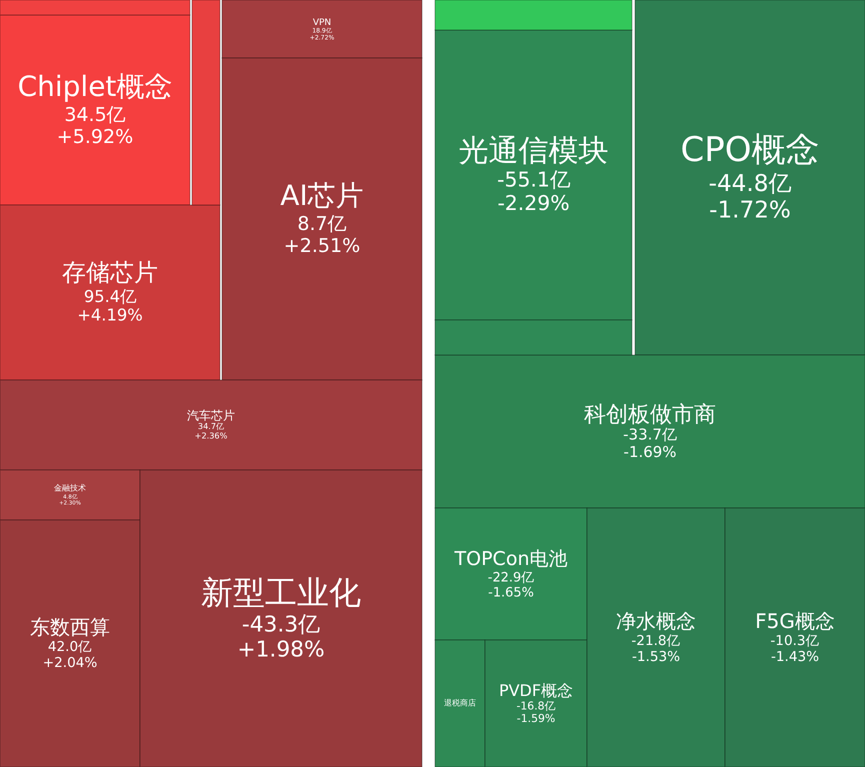  What do you see at coordinates (511, 578) in the screenshot?
I see `data-label: -22.9亿` at bounding box center [511, 578].